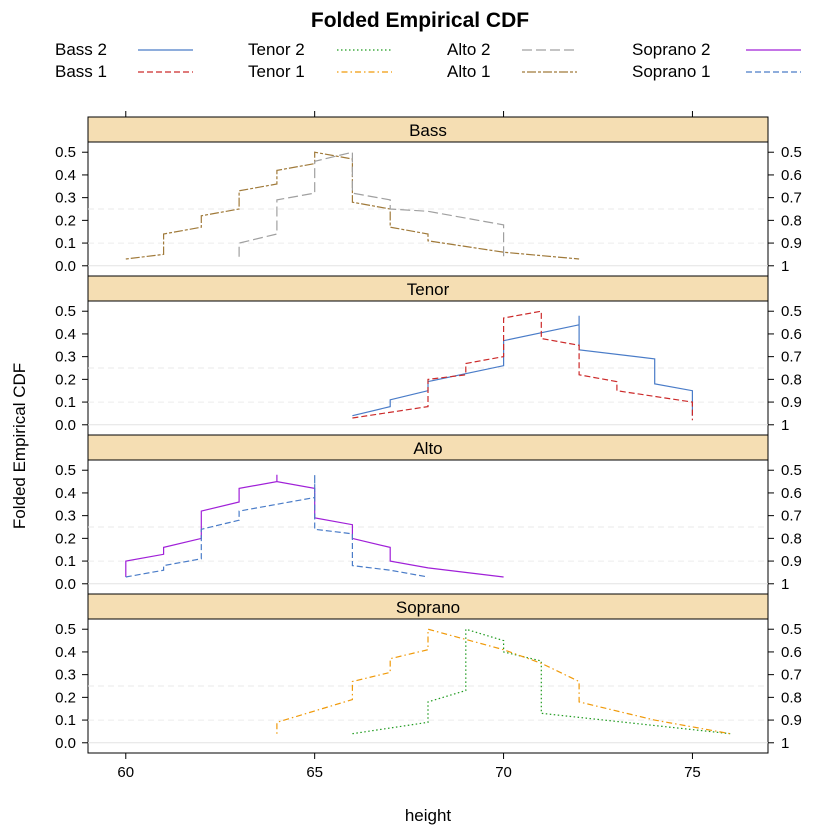 The width and height of the screenshot is (840, 840). I want to click on series-bass-1-line, so click(522, 365).